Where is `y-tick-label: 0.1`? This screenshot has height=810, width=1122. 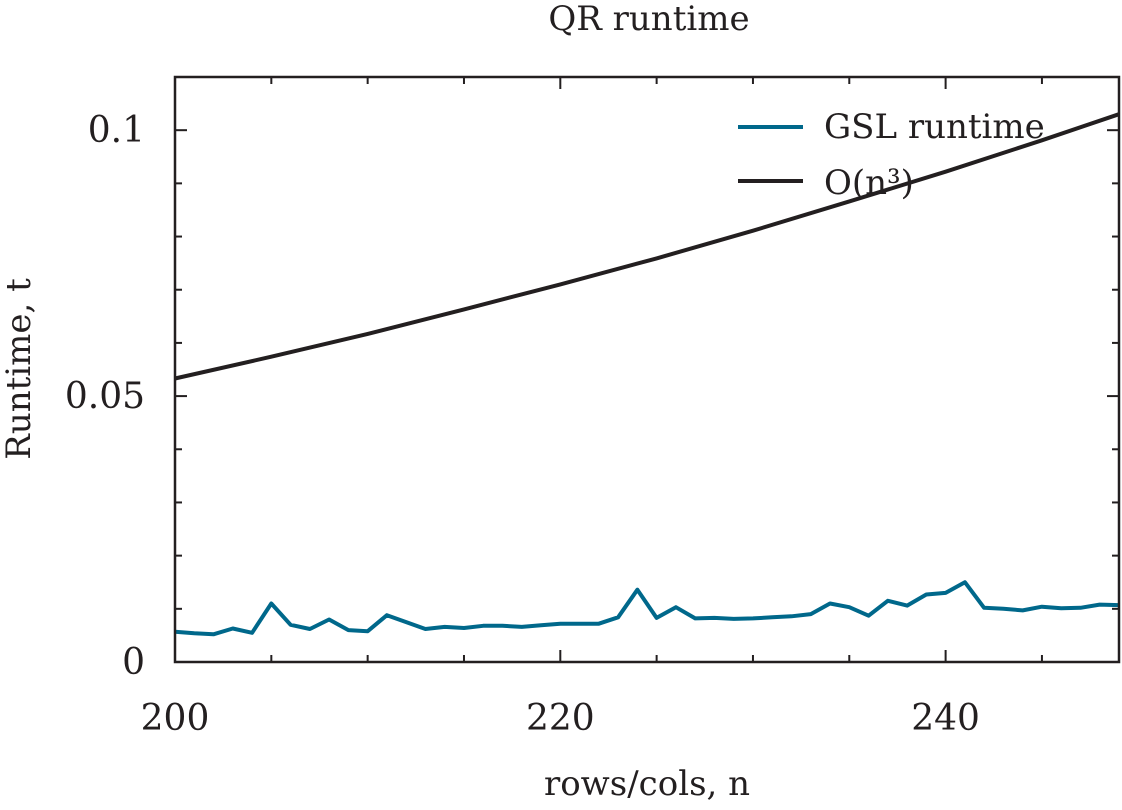
y-tick-label: 0.1 is located at coordinates (116, 130).